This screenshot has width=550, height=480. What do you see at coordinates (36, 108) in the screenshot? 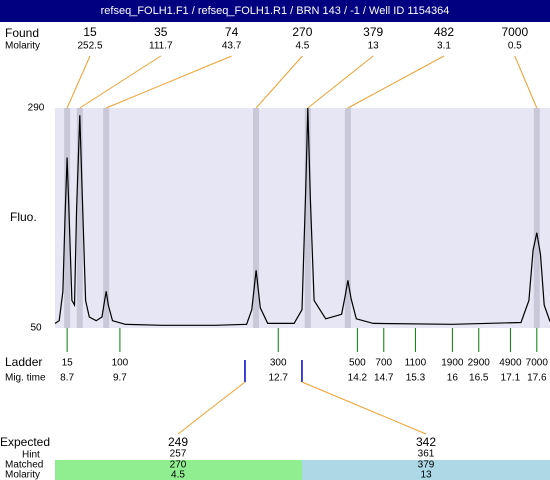
I see `y-tick-label: 290` at bounding box center [36, 108].